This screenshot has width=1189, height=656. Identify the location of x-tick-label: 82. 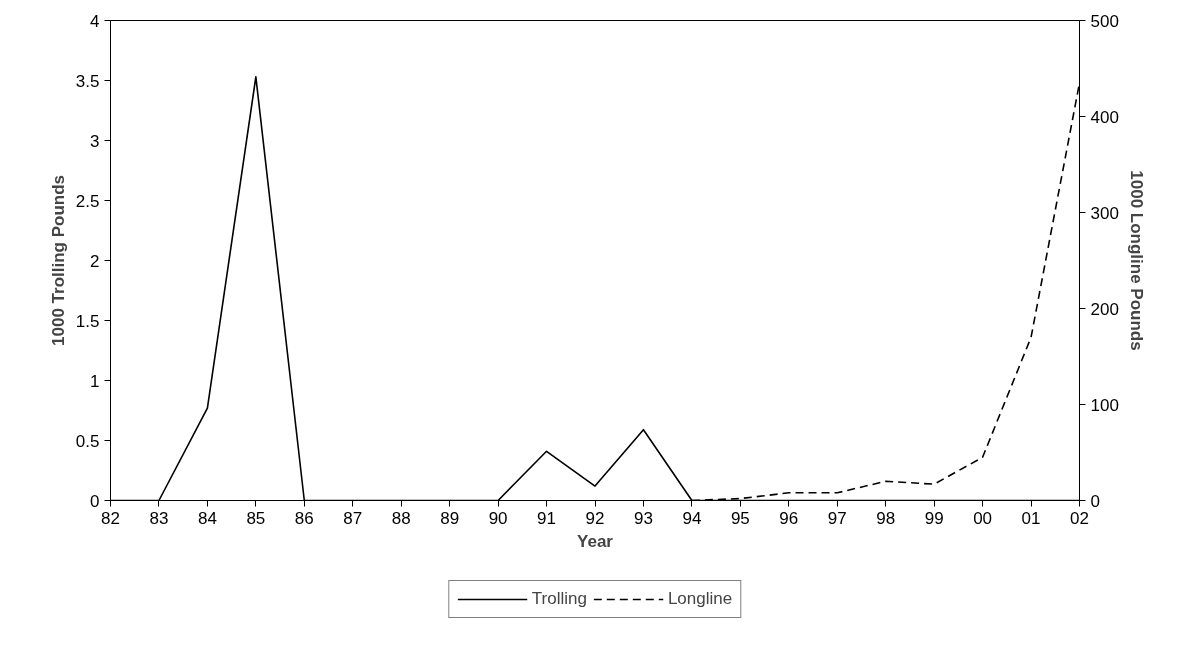
(110, 518).